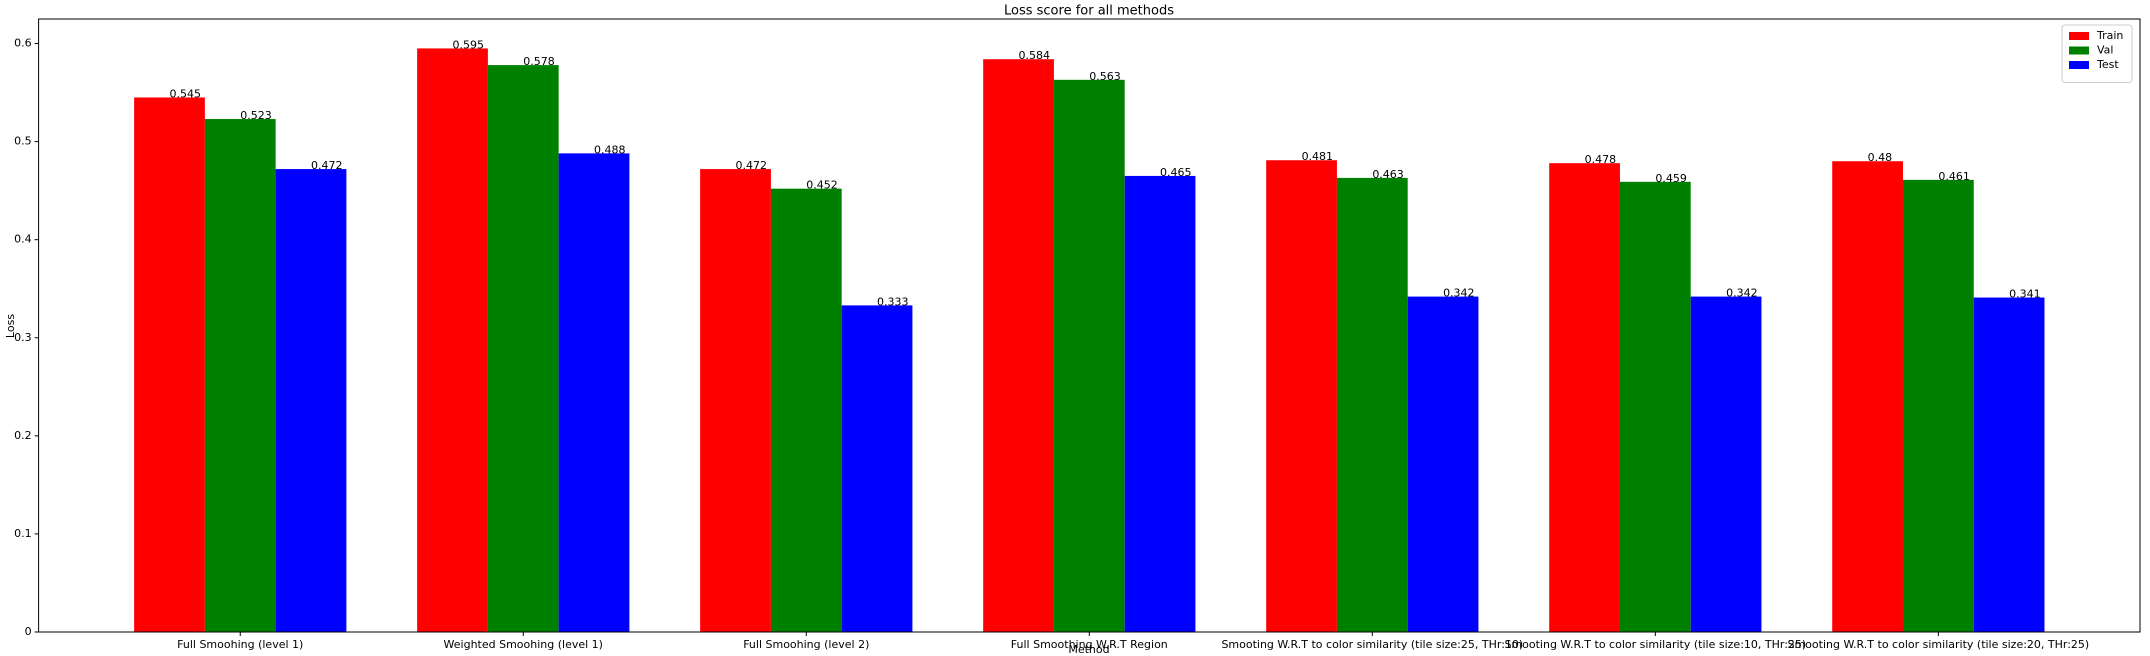 The height and width of the screenshot is (656, 2150). I want to click on chart-title: Loss score for all methods, so click(1089, 11).